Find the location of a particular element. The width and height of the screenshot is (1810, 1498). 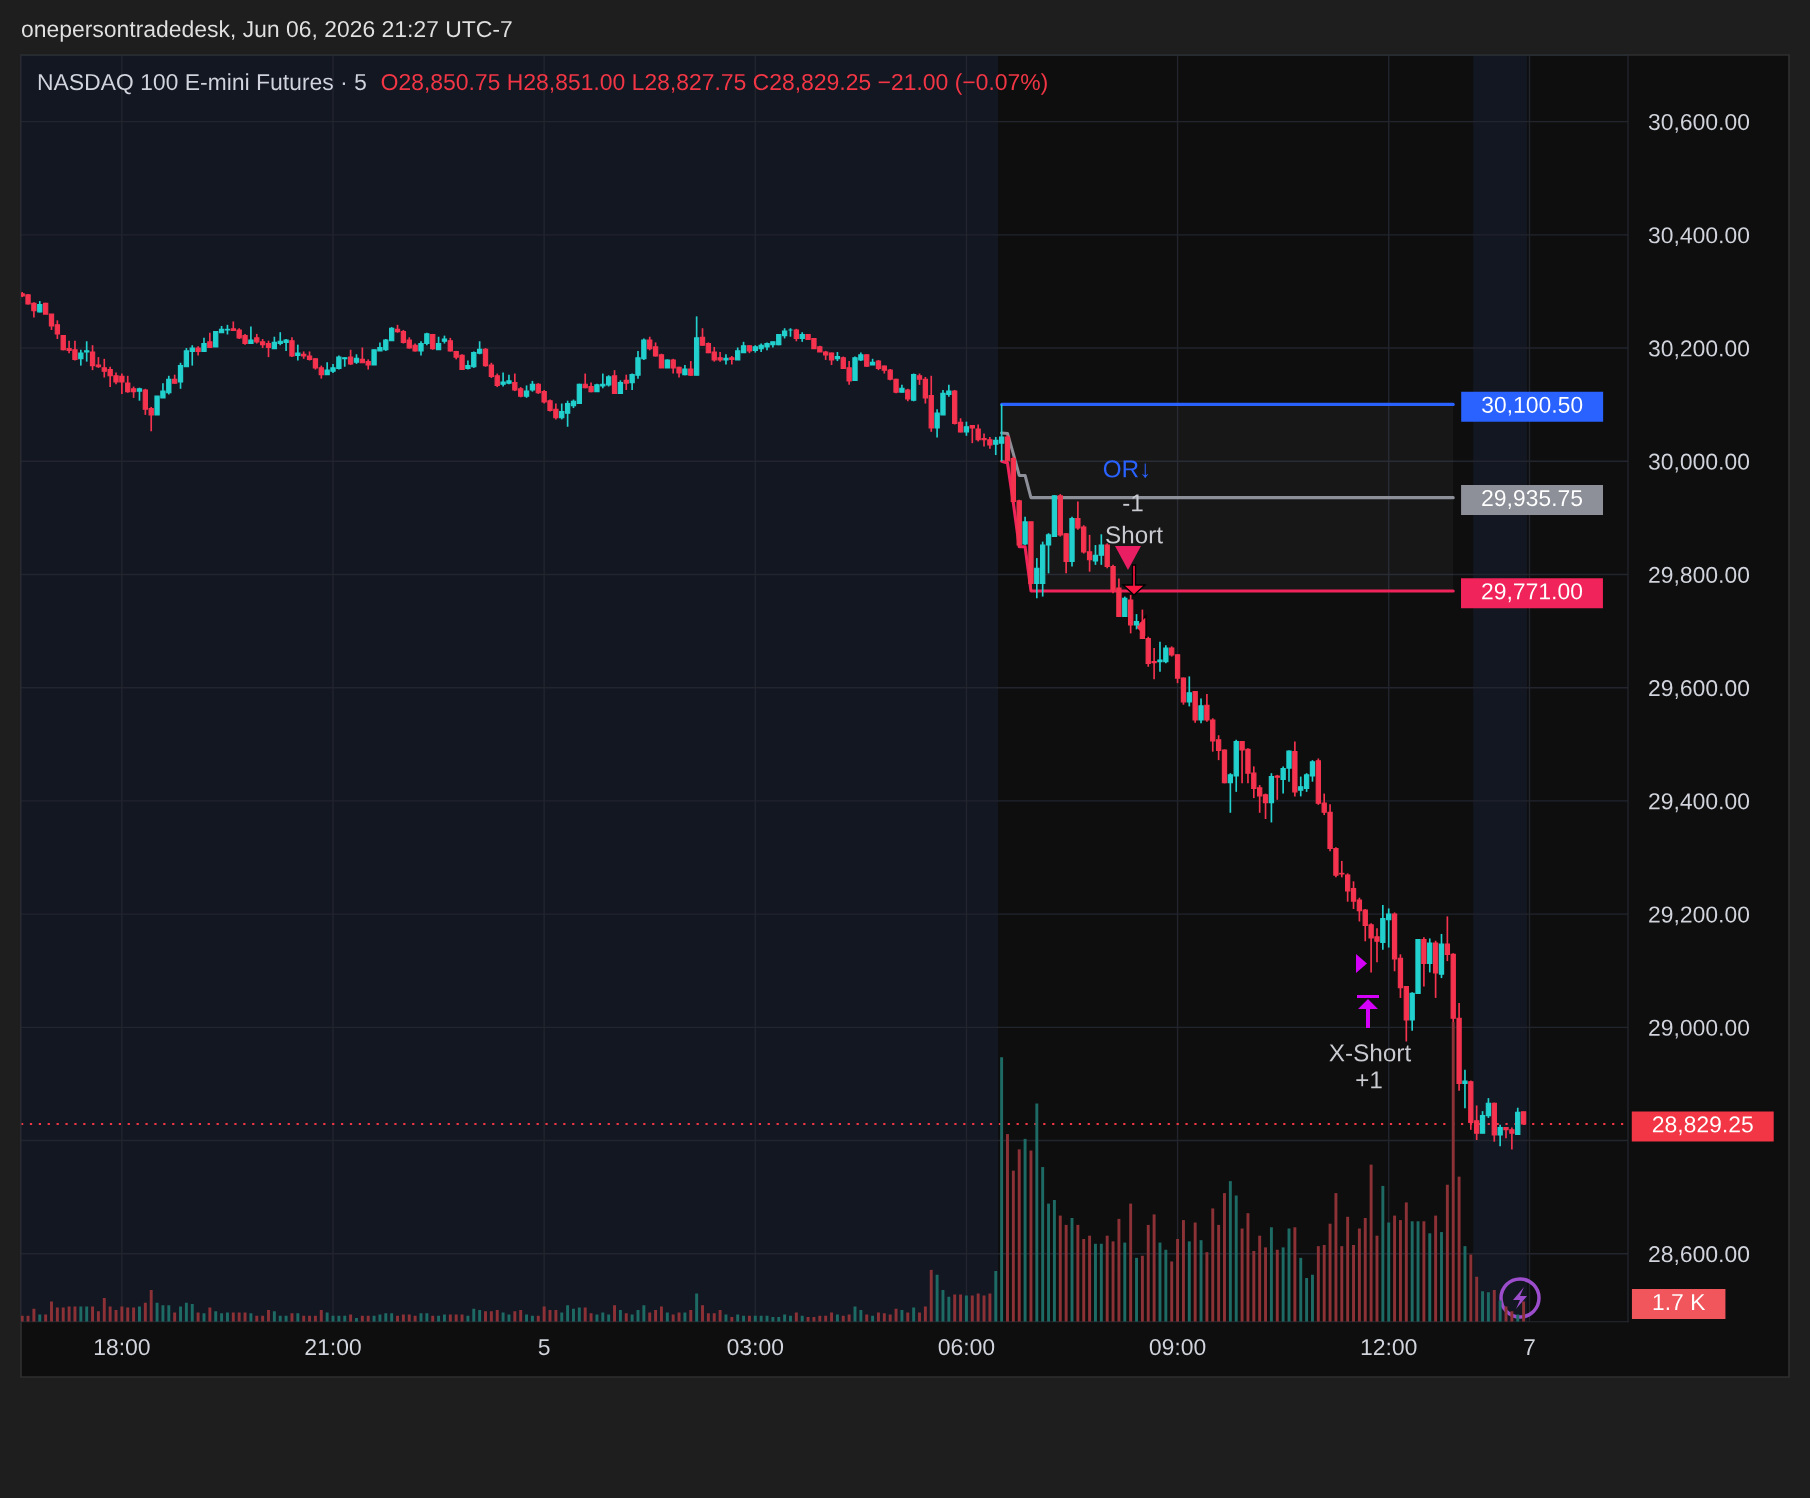

annotation: +1 is located at coordinates (1369, 1080).